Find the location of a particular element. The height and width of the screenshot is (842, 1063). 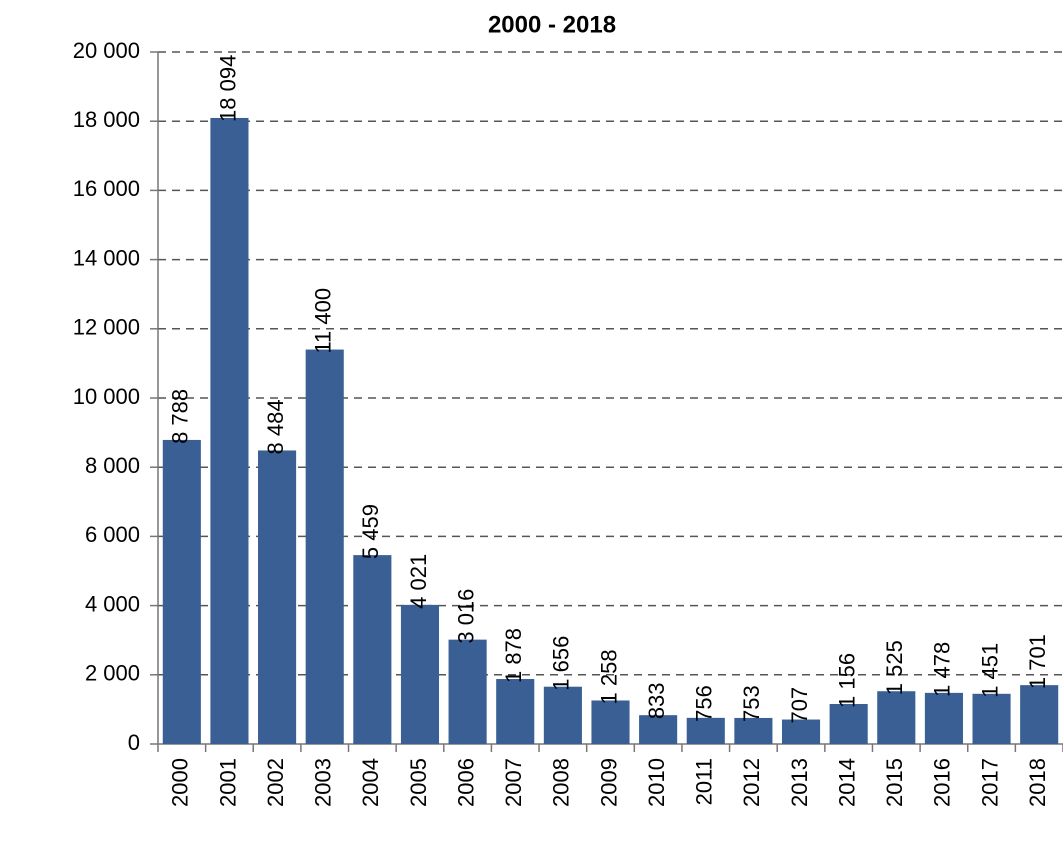

value-label: 1 258 is located at coordinates (608, 676).